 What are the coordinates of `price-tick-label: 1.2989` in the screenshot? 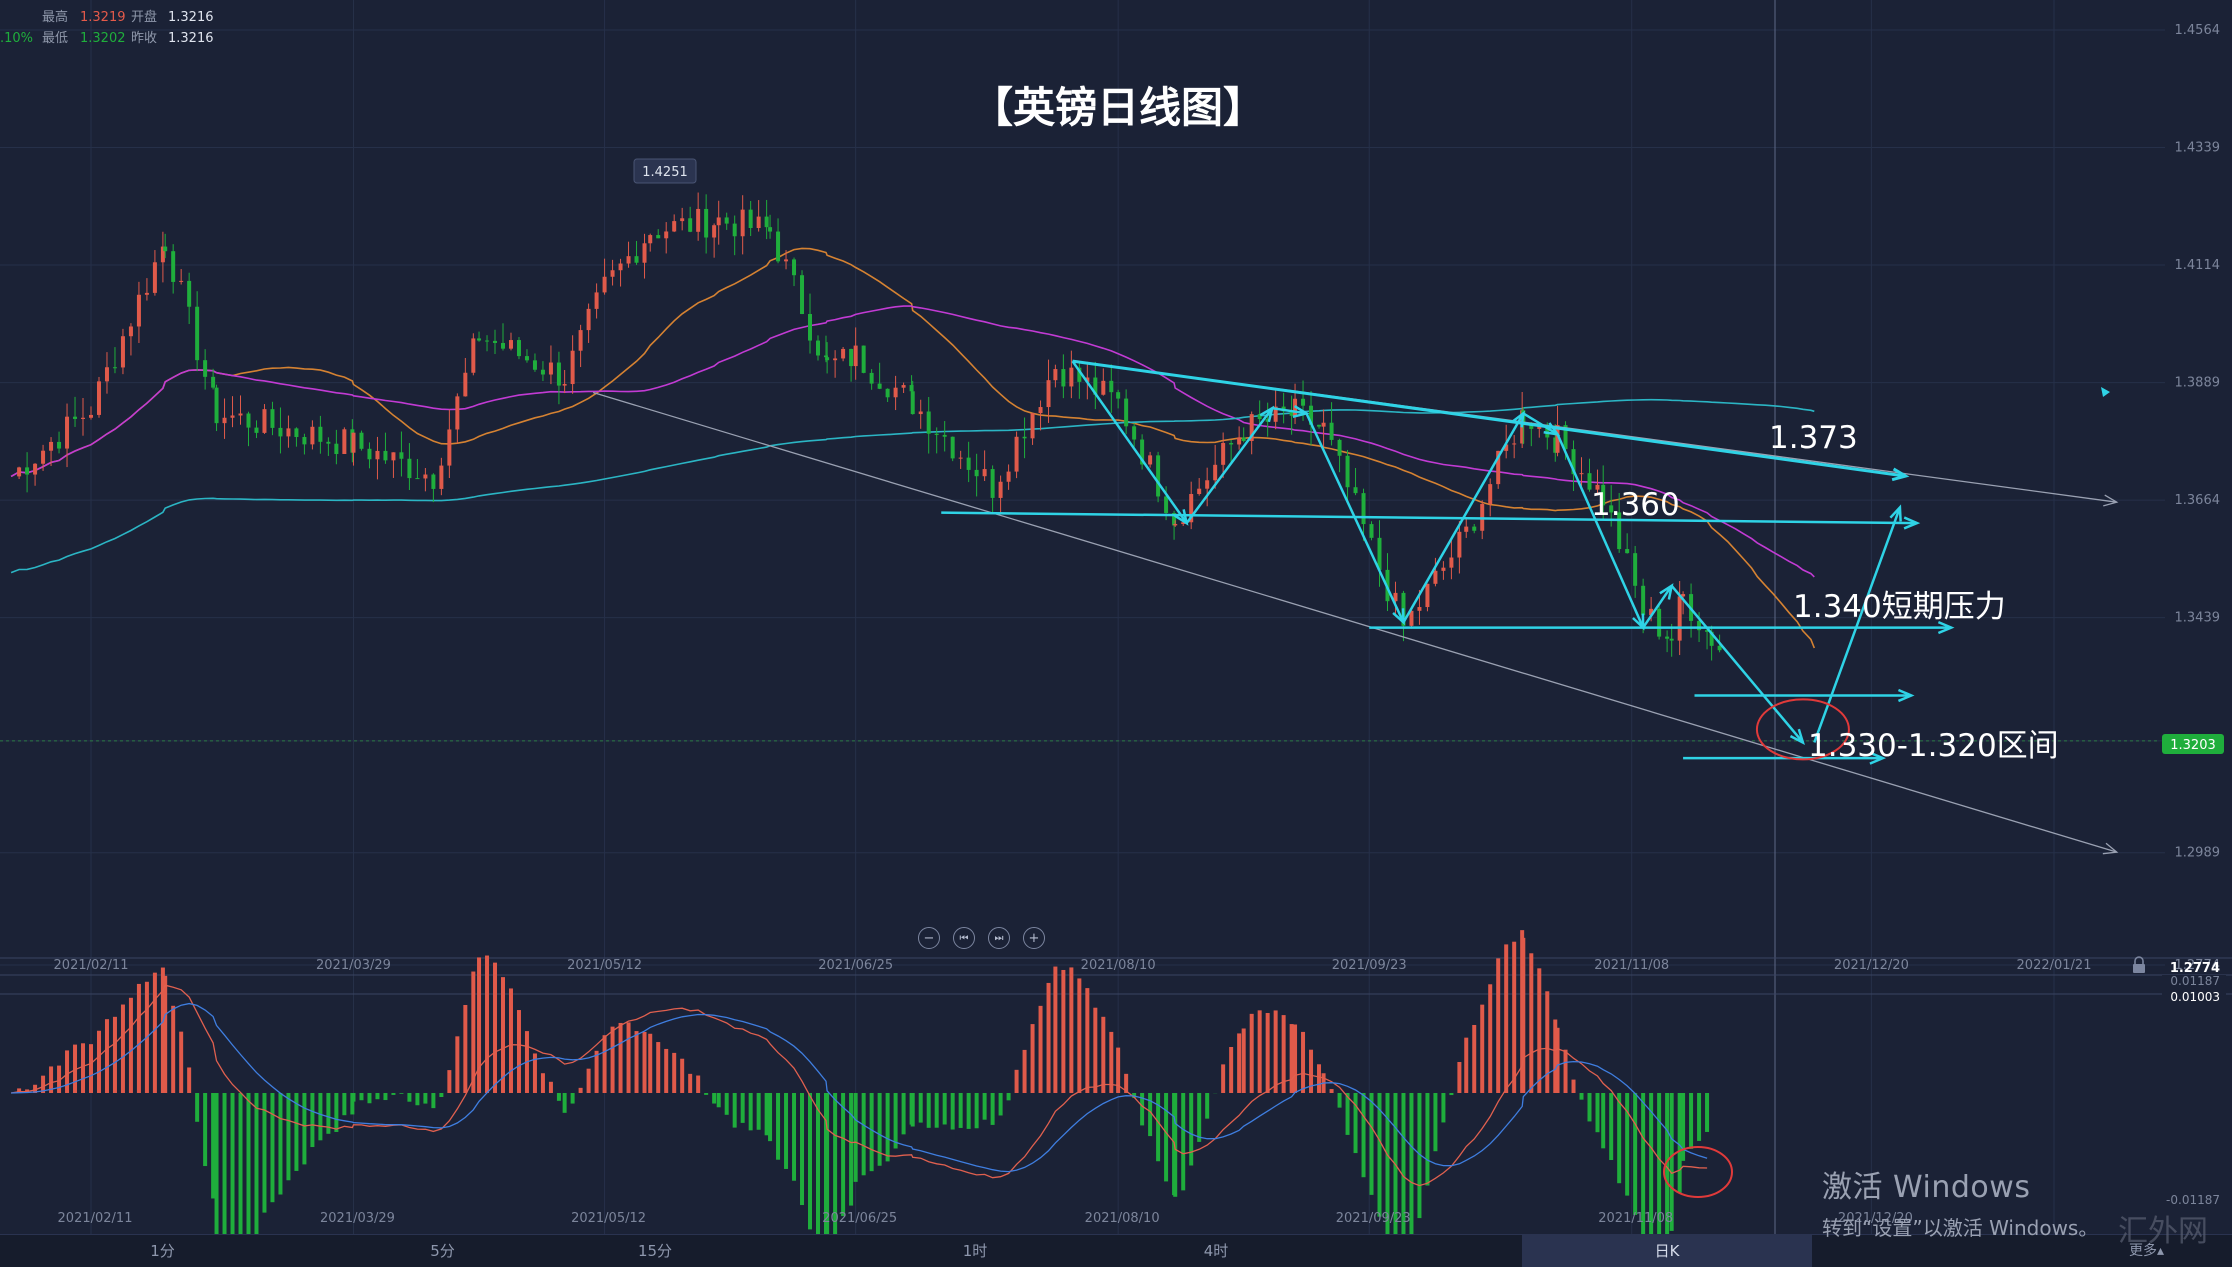 It's located at (2198, 853).